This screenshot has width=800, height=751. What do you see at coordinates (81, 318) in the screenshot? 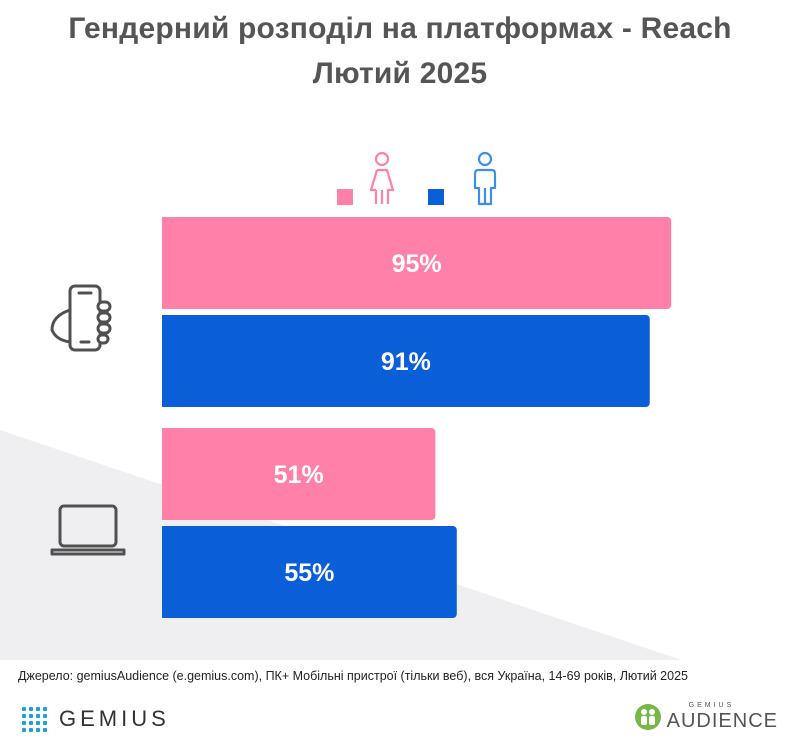
I see `mobile-icon` at bounding box center [81, 318].